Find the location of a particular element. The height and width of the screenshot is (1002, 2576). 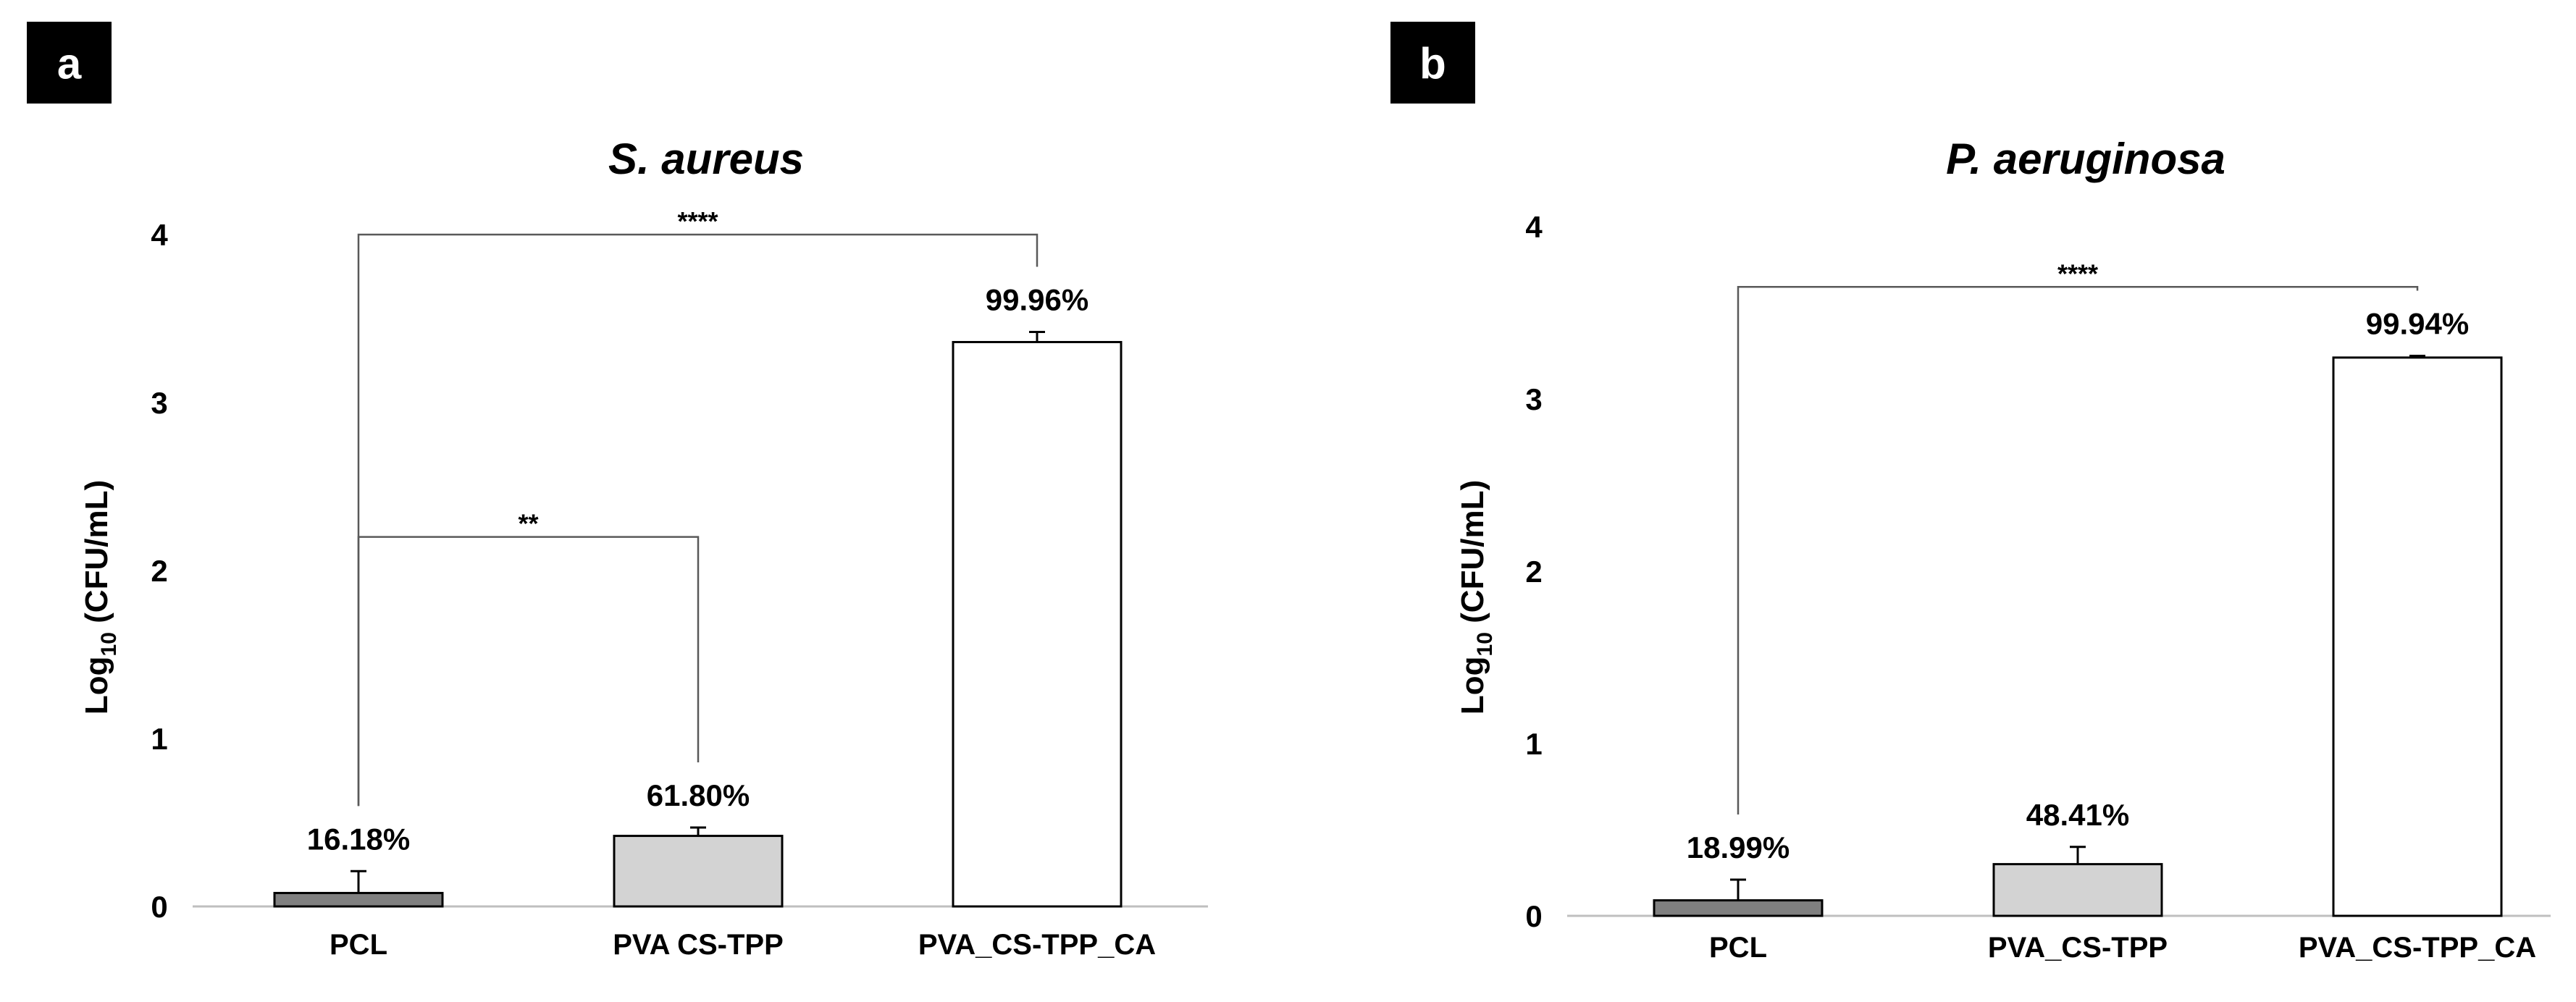

panel-label: a is located at coordinates (69, 64).